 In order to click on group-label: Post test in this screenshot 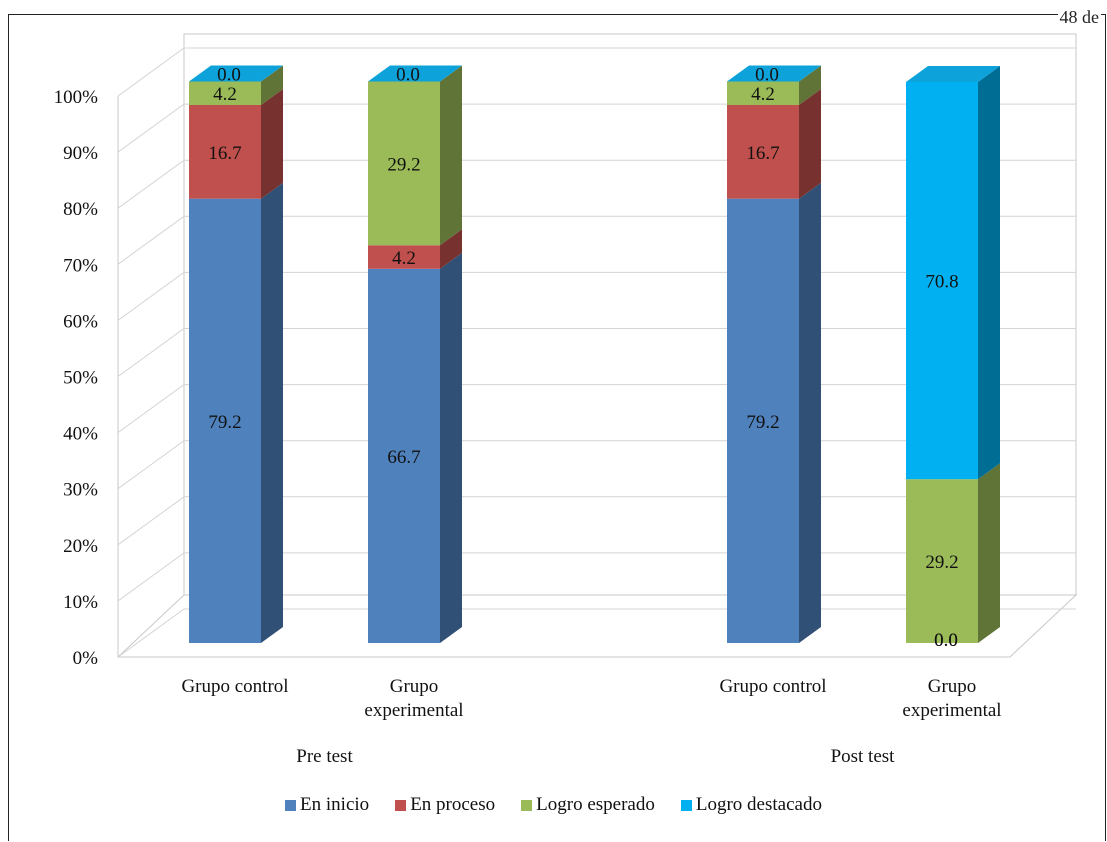, I will do `click(863, 756)`.